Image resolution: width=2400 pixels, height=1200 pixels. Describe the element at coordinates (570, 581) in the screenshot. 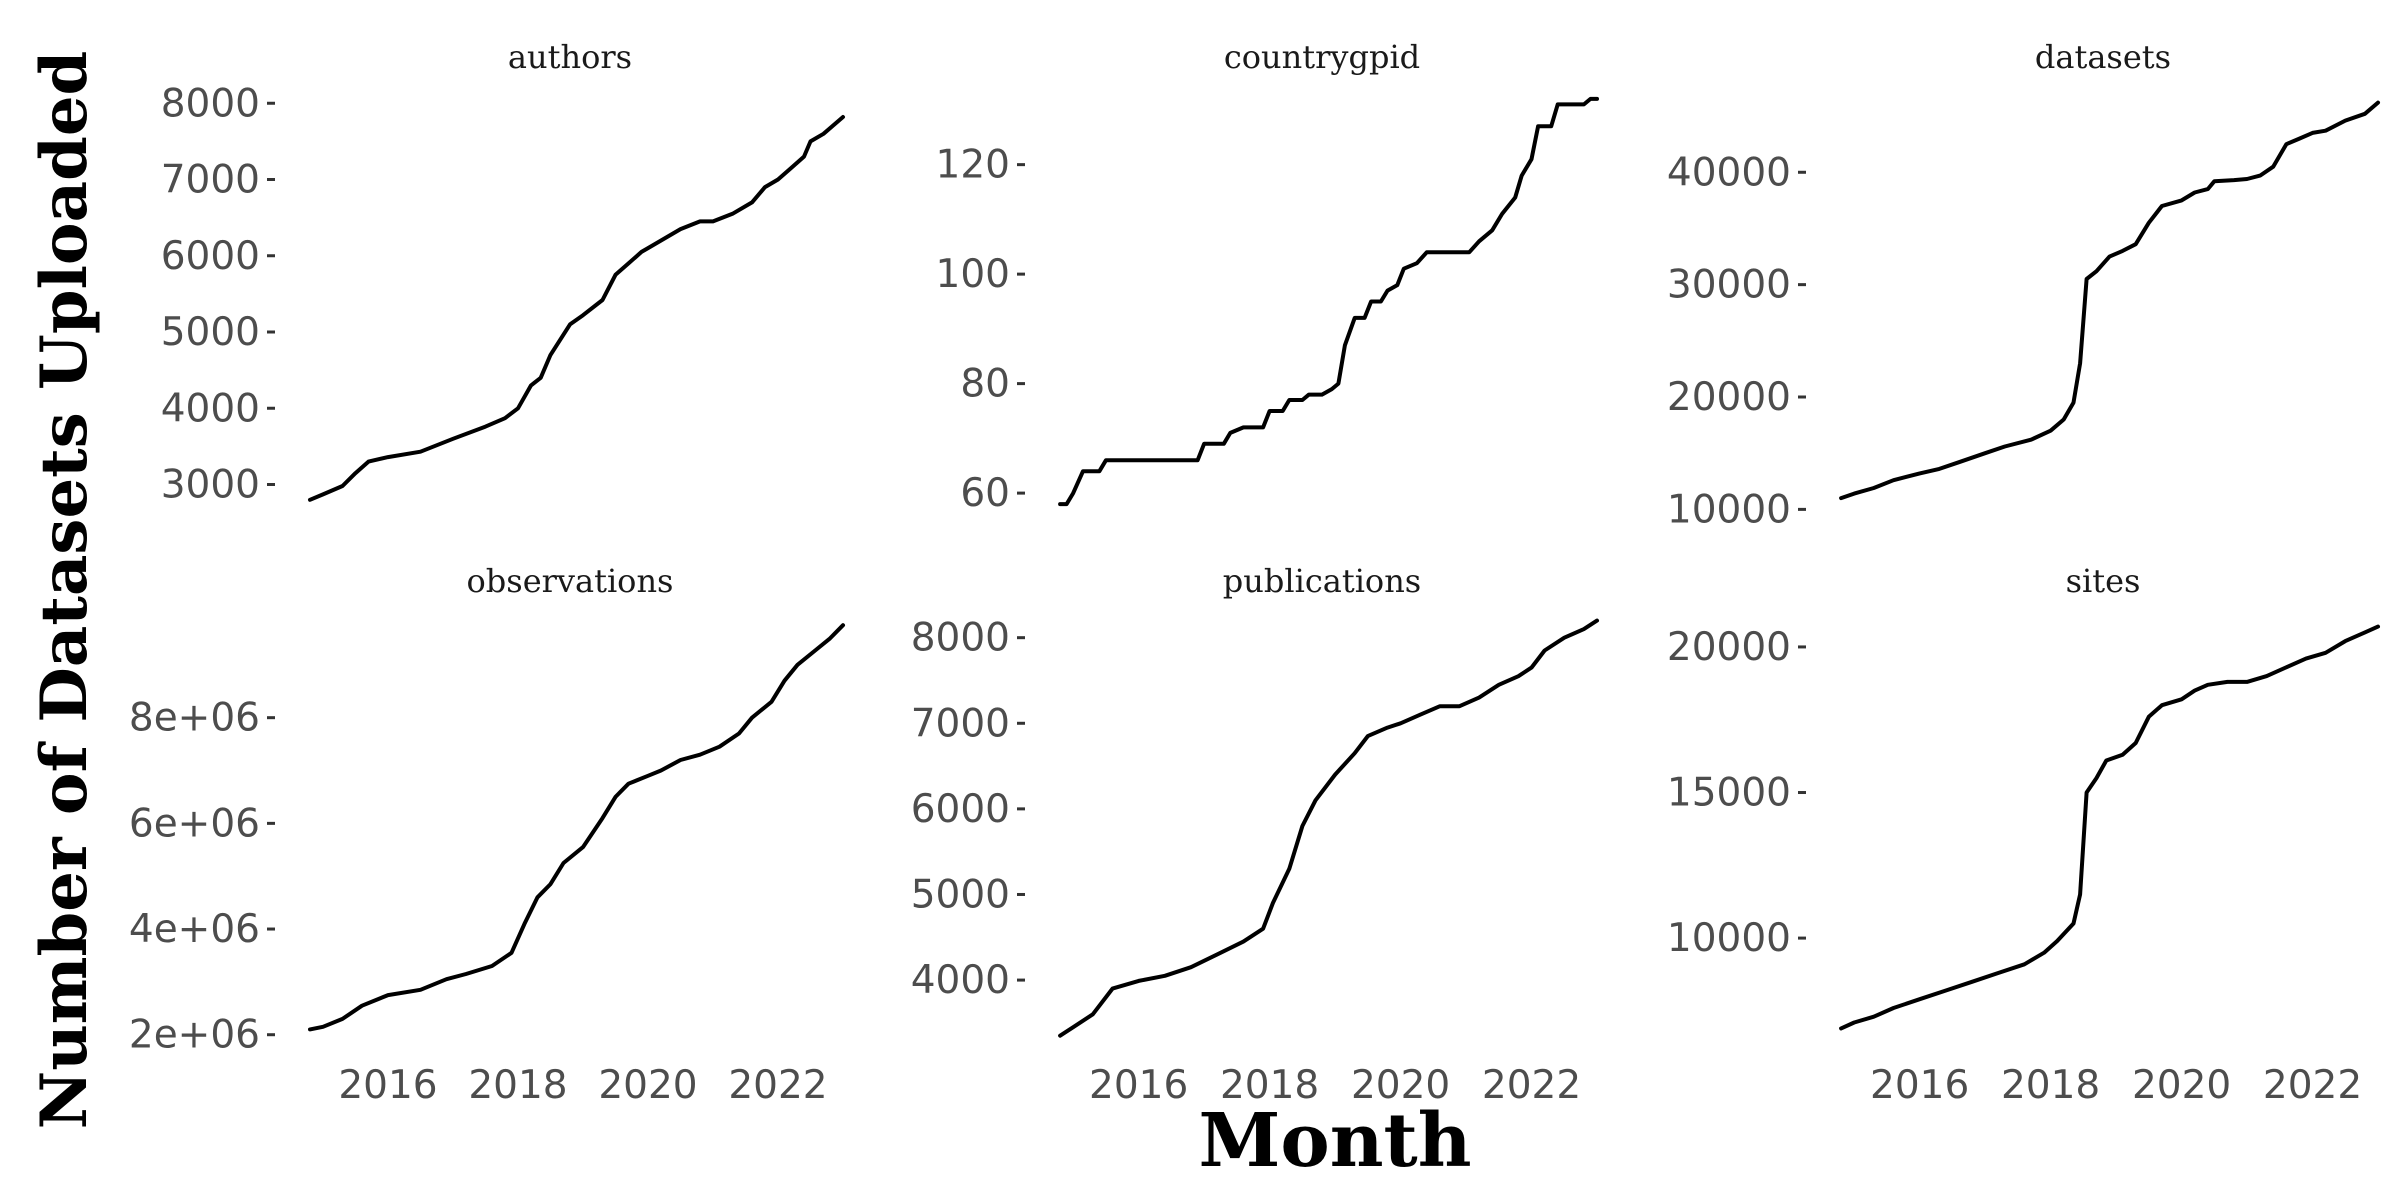

I see `facet-title: observations` at that location.